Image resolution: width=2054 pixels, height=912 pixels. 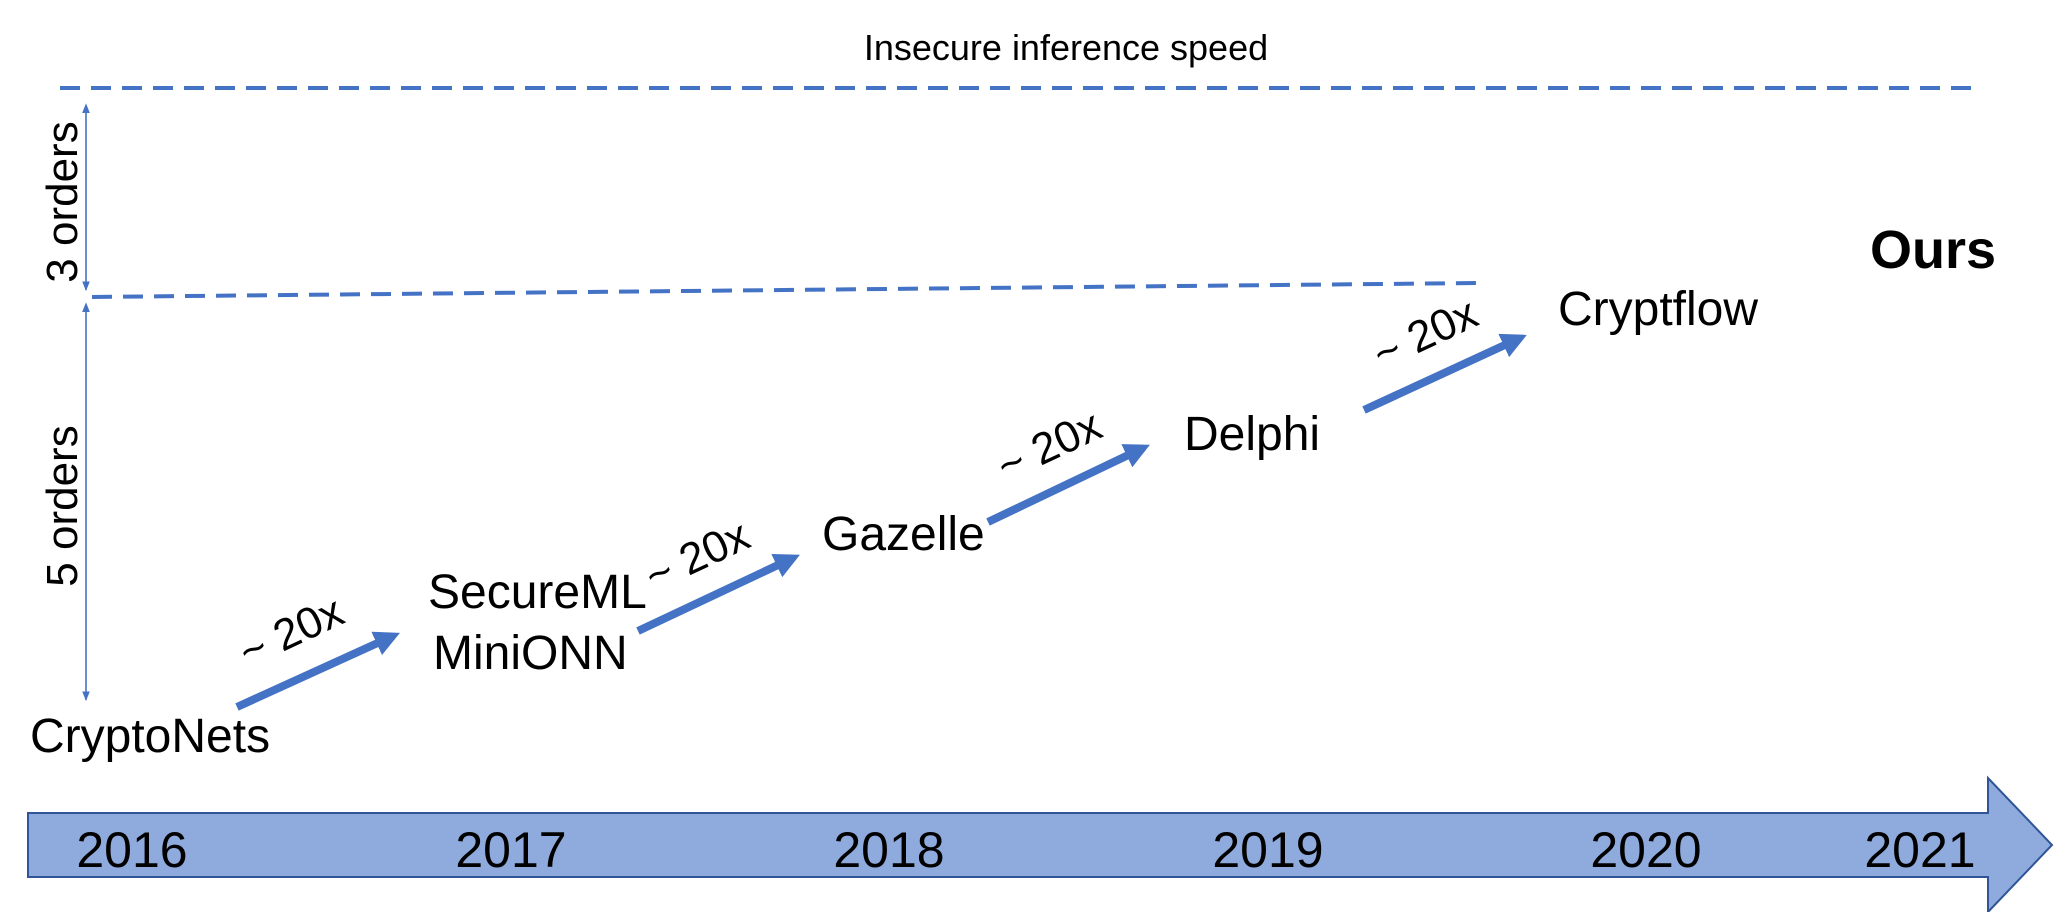 What do you see at coordinates (1645, 850) in the screenshot?
I see `year-label-2020: 2020` at bounding box center [1645, 850].